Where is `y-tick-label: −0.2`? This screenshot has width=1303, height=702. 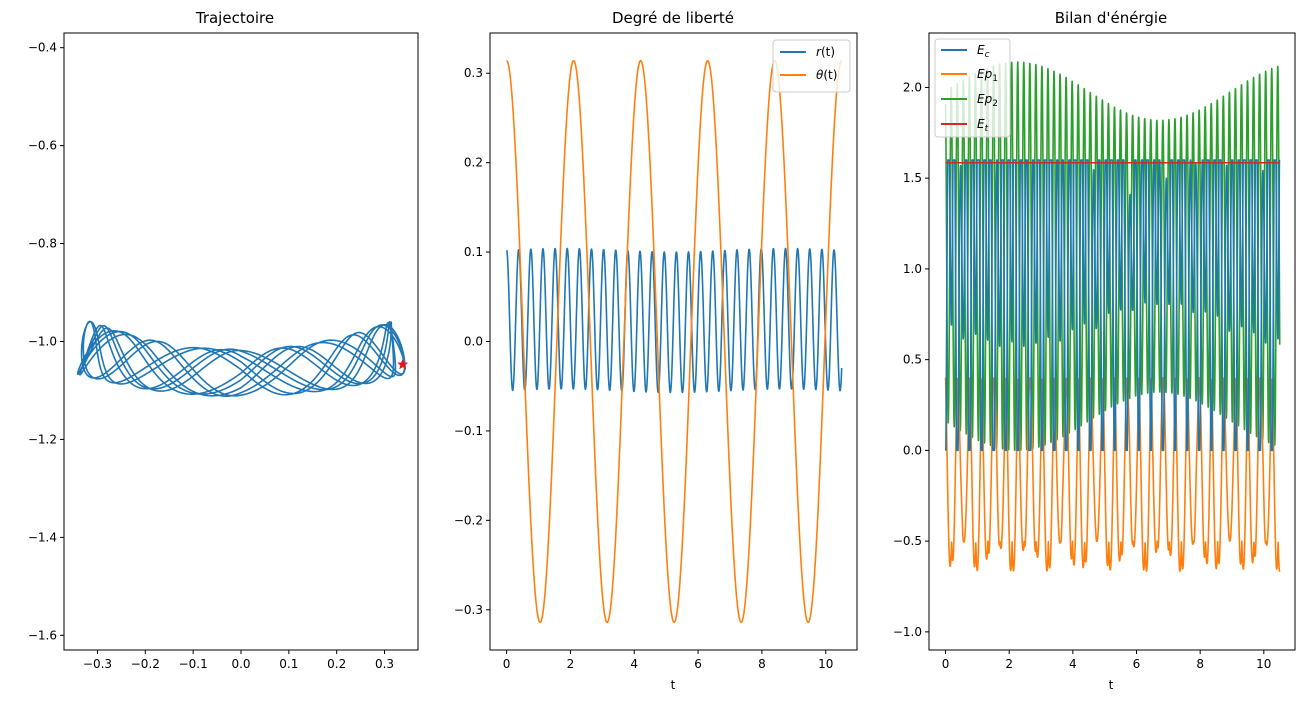 y-tick-label: −0.2 is located at coordinates (468, 520).